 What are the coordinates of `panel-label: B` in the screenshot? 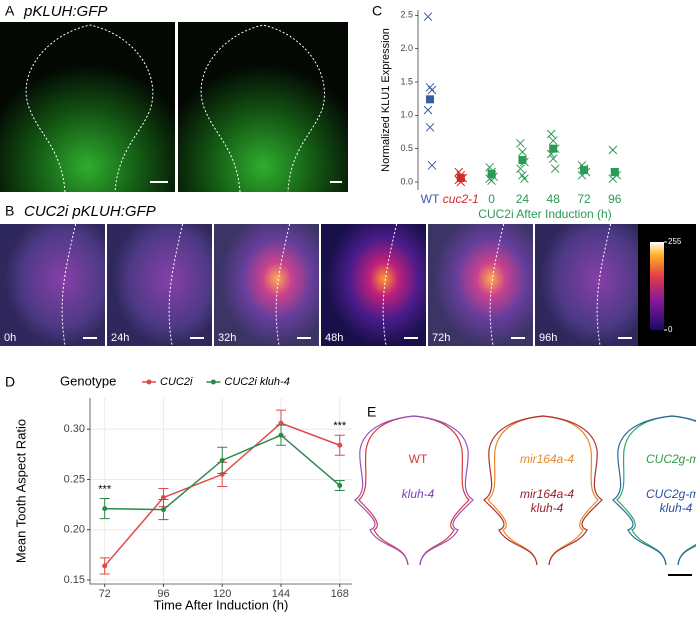 It's located at (9, 211).